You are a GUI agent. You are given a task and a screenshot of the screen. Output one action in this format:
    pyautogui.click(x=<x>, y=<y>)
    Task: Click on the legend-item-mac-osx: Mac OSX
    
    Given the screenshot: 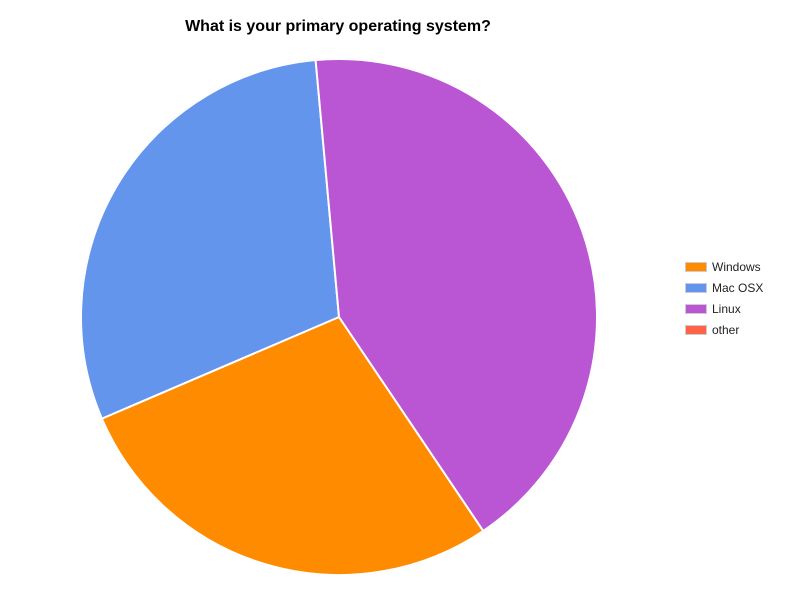 What is the action you would take?
    pyautogui.click(x=724, y=287)
    